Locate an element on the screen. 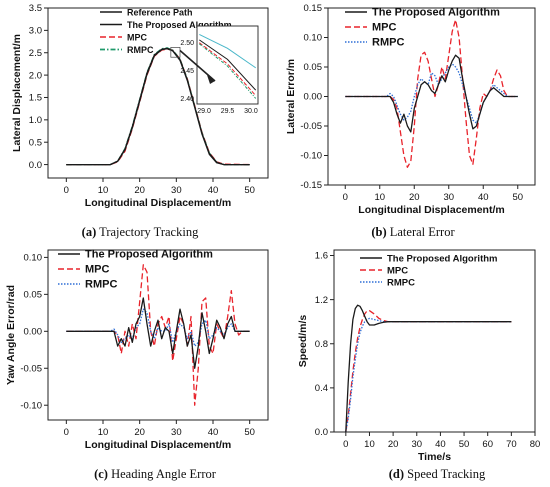  legend: The Proposed Algorithm MPC RMPC is located at coordinates (422, 28).